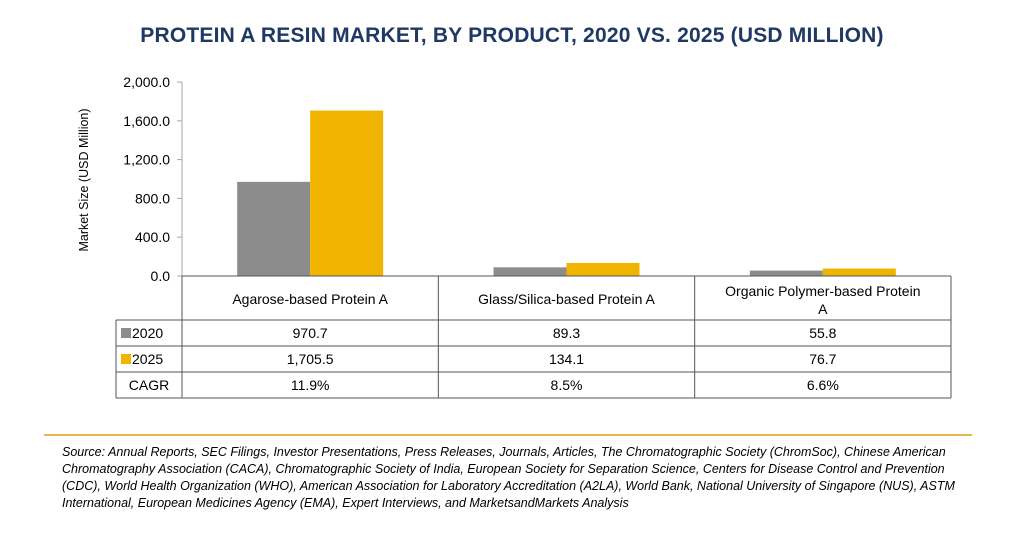 The height and width of the screenshot is (555, 1024). I want to click on category-label: Agarose-based Protein A, so click(310, 299).